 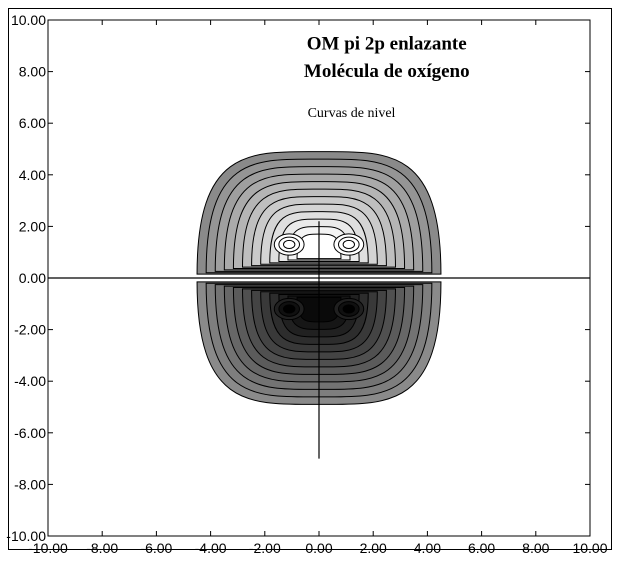 I want to click on y-tick-label: -8.00, so click(x=30, y=484).